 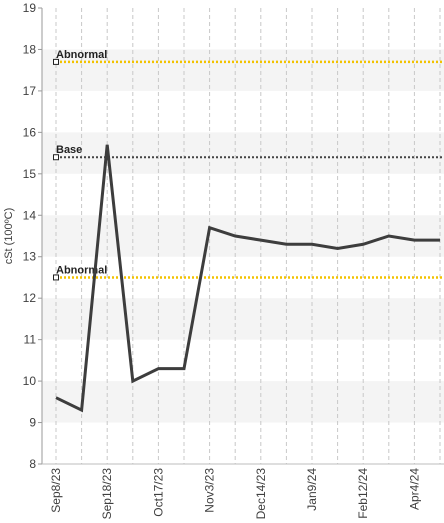 What do you see at coordinates (30, 8) in the screenshot?
I see `y-tick-label: 19` at bounding box center [30, 8].